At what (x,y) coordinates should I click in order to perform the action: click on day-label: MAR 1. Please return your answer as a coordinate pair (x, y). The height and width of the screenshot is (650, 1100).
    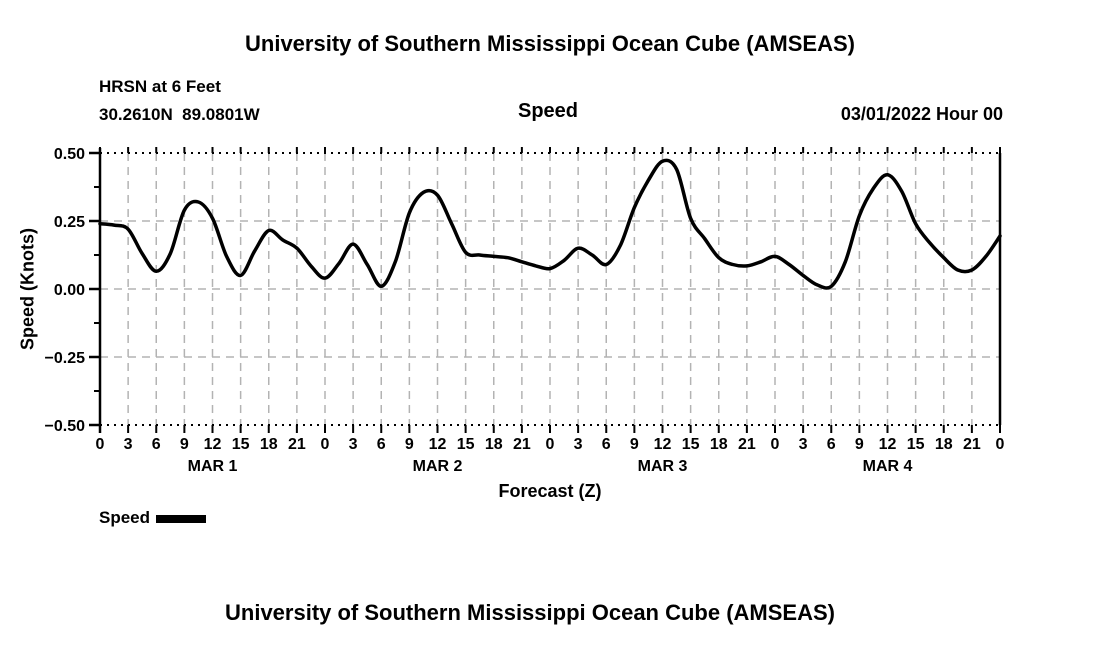
    Looking at the image, I should click on (213, 466).